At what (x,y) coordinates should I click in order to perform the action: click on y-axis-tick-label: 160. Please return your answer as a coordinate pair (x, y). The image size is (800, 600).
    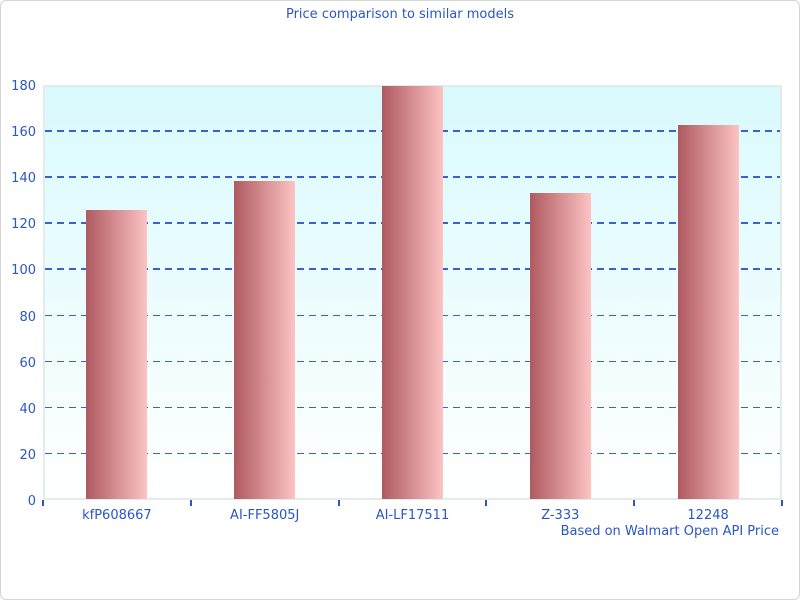
    Looking at the image, I should click on (23, 133).